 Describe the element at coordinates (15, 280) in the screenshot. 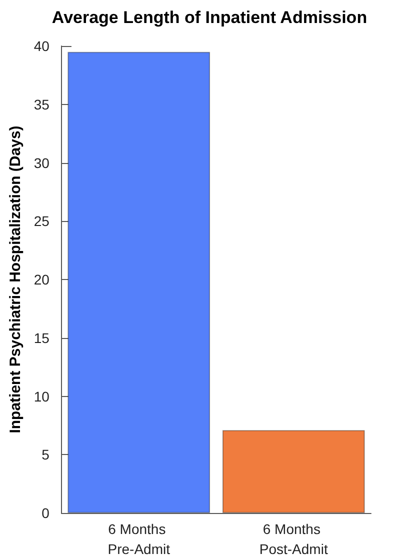

I see `y-axis-title: Inpatient Psychiatric Hospitalization (Days)` at that location.